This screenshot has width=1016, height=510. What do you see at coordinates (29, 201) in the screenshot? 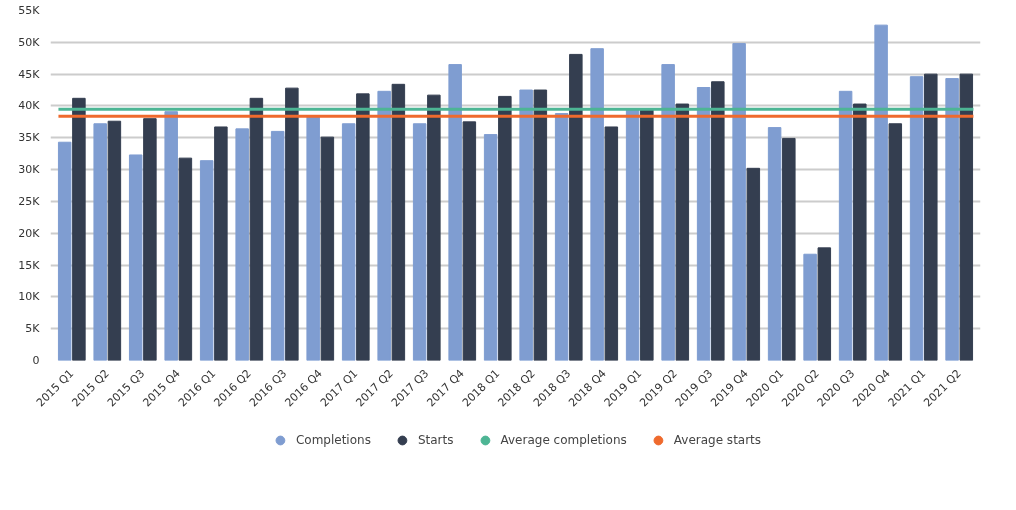
I see `y-tick-label: 25K` at bounding box center [29, 201].